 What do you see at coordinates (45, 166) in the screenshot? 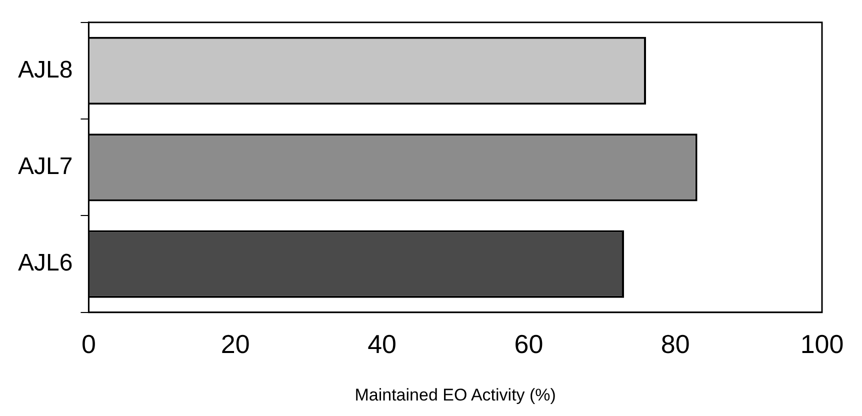
I see `y-tick-label: AJL7` at bounding box center [45, 166].